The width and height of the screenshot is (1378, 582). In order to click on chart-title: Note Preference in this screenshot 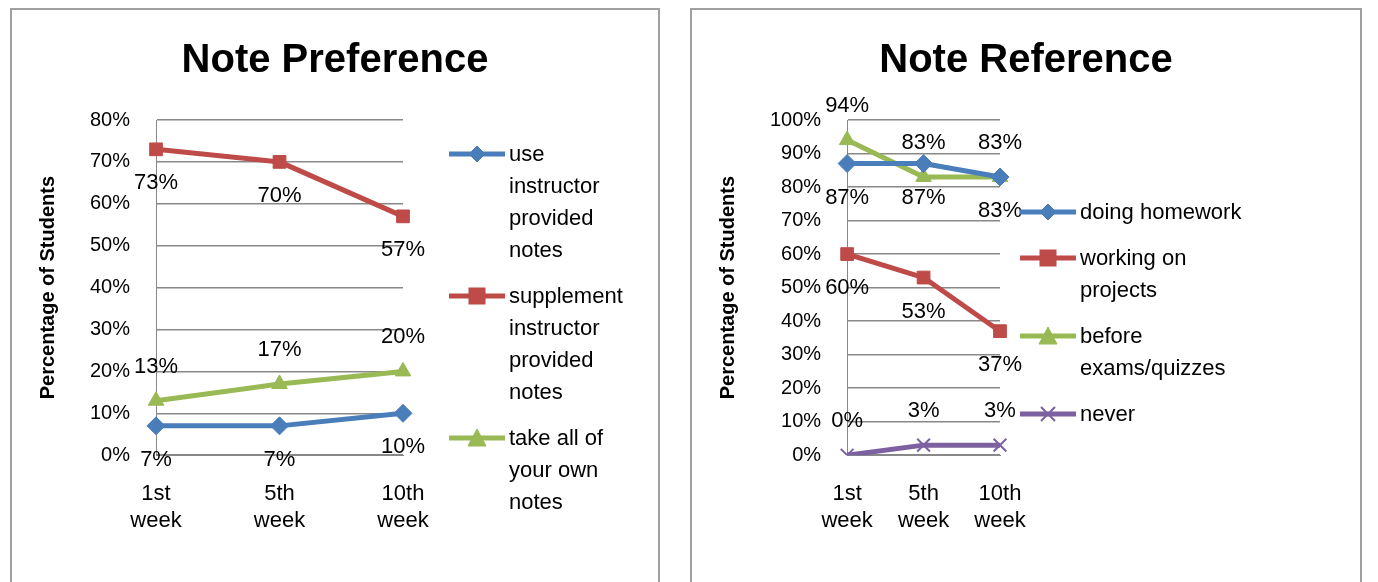, I will do `click(335, 58)`.